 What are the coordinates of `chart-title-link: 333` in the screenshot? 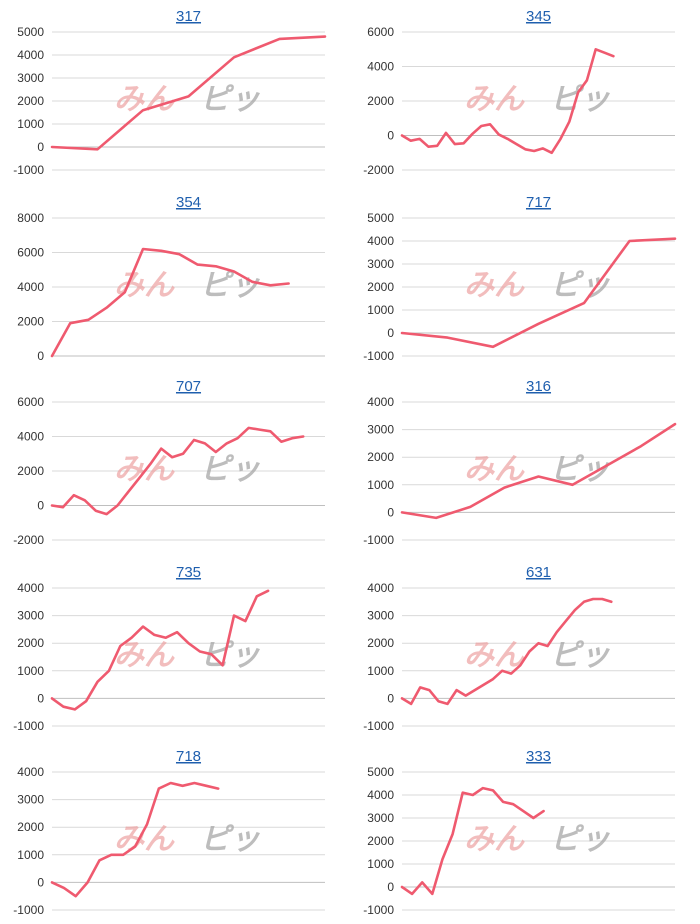 It's located at (538, 756).